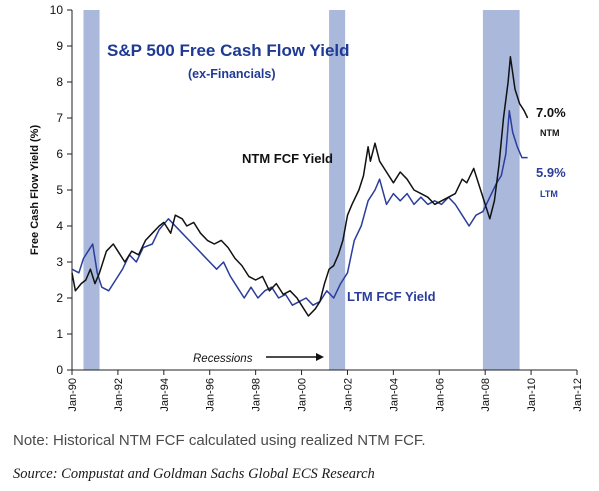 The image size is (599, 491). Describe the element at coordinates (59, 226) in the screenshot. I see `y-tick-label: 4` at that location.